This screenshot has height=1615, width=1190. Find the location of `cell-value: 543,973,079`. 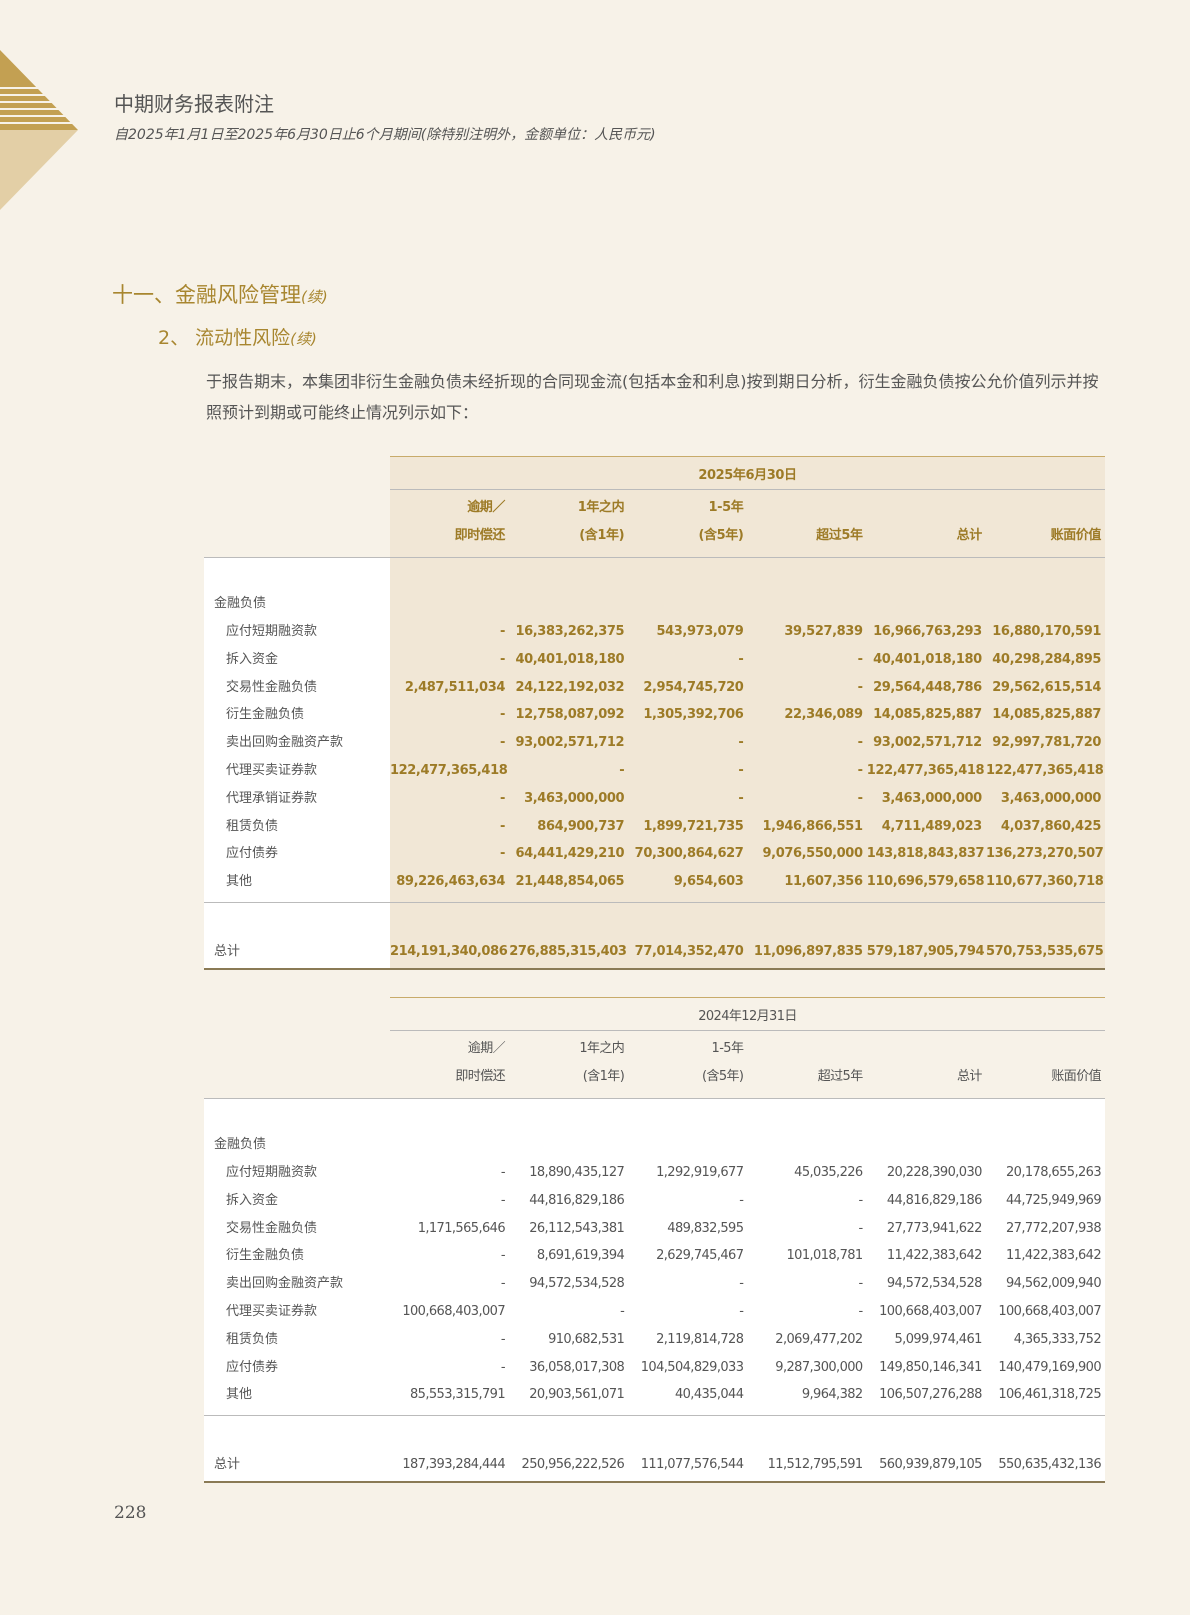

cell-value: 543,973,079 is located at coordinates (700, 631).